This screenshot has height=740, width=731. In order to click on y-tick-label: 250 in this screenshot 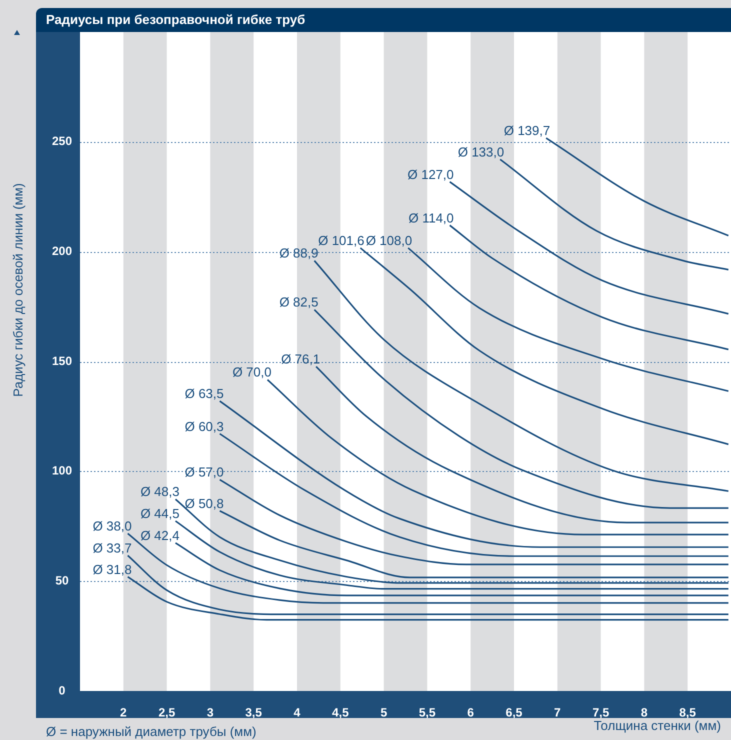, I will do `click(62, 141)`.